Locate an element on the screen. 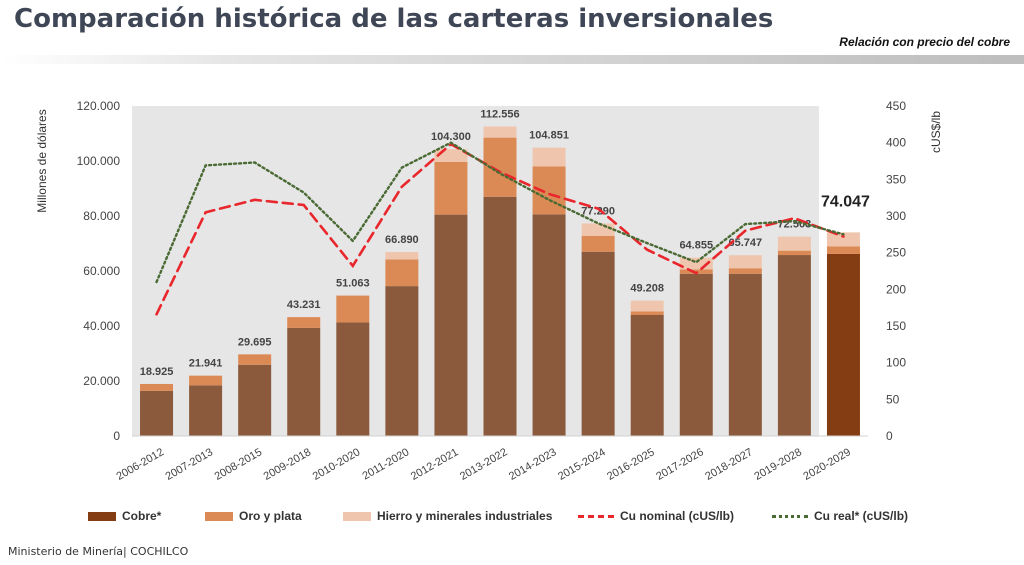 The image size is (1024, 565). data-label-total: 43.231 is located at coordinates (304, 305).